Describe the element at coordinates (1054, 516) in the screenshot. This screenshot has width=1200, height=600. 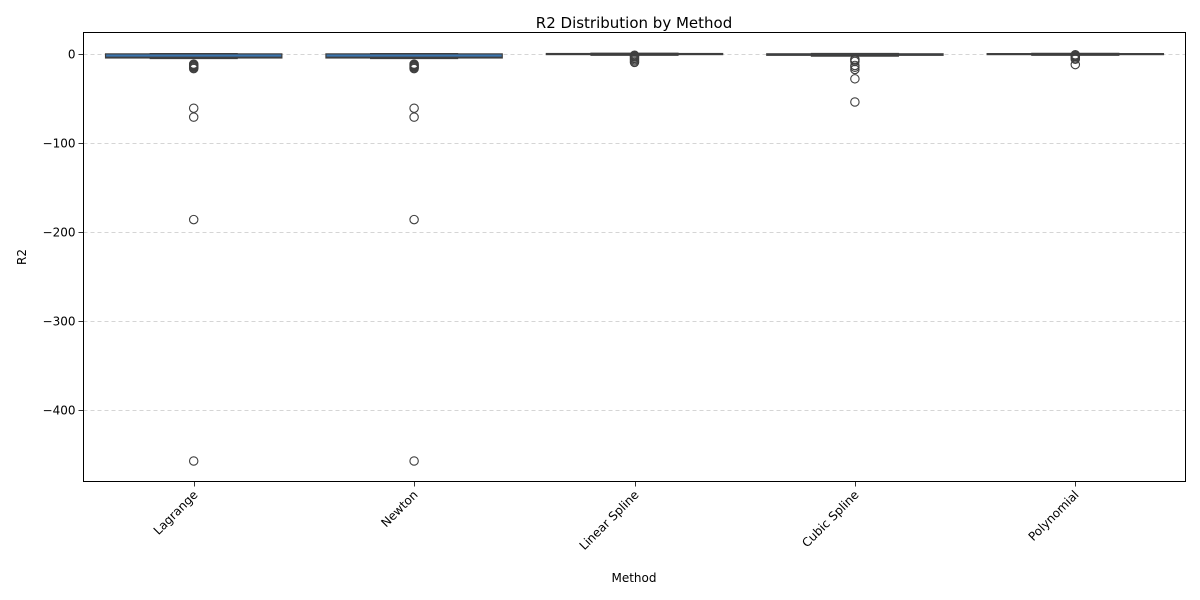
I see `x-tick-label: Polynomial` at that location.